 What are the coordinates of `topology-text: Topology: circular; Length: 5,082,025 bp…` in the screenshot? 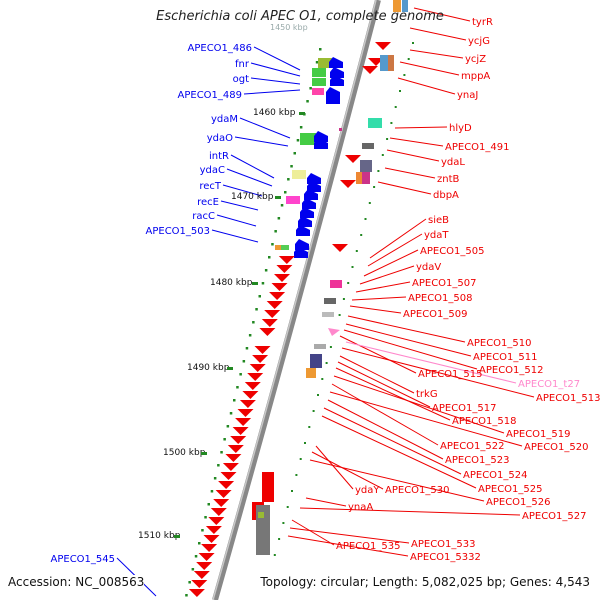 It's located at (425, 582).